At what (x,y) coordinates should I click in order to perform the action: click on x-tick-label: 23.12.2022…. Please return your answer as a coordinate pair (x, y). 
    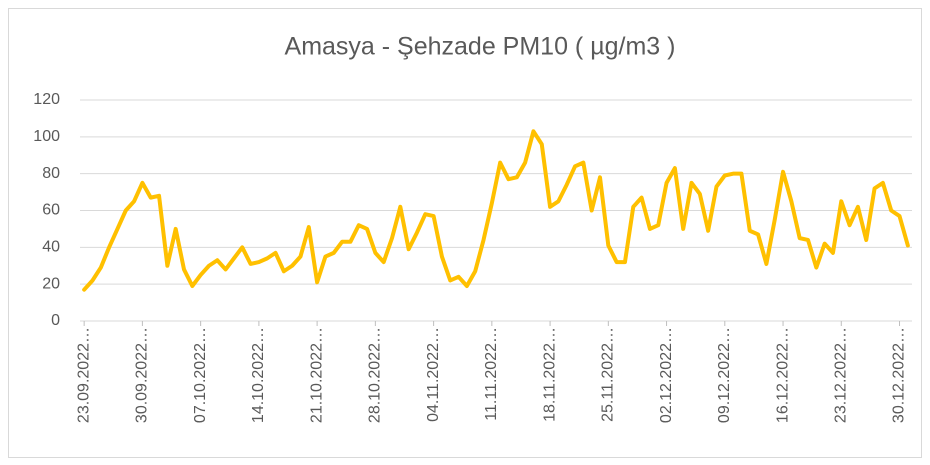
    Looking at the image, I should click on (840, 375).